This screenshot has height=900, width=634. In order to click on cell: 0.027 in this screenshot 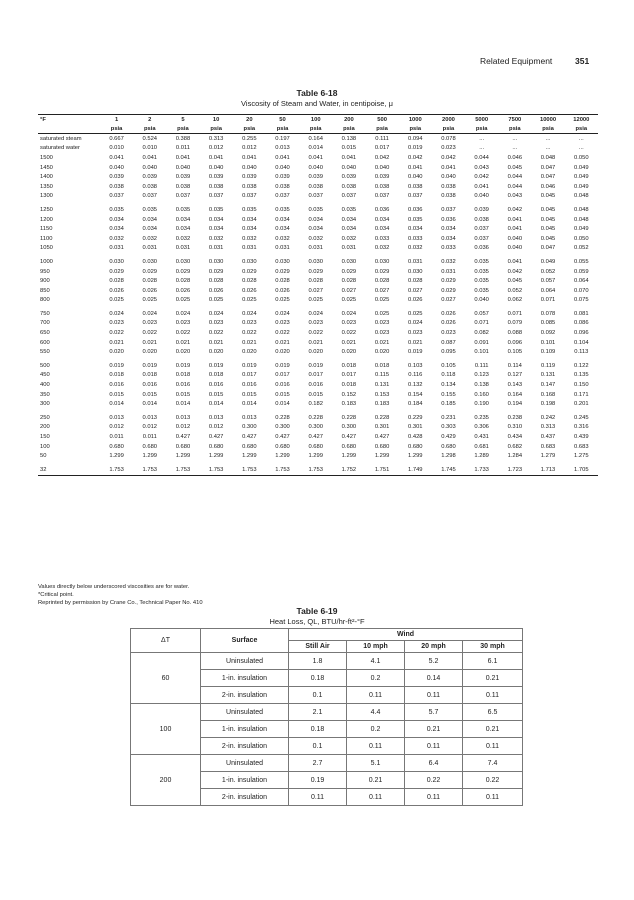, I will do `click(315, 290)`.